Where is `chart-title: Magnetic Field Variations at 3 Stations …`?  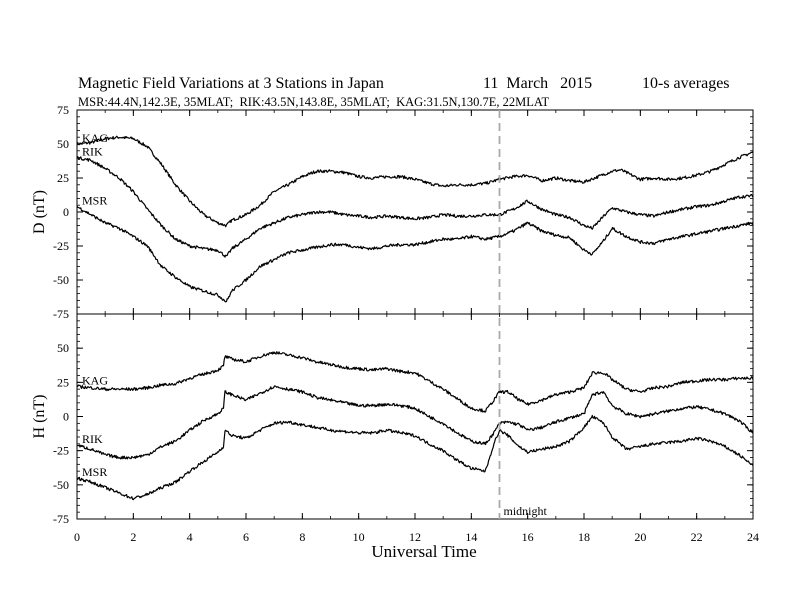 chart-title: Magnetic Field Variations at 3 Stations … is located at coordinates (231, 83).